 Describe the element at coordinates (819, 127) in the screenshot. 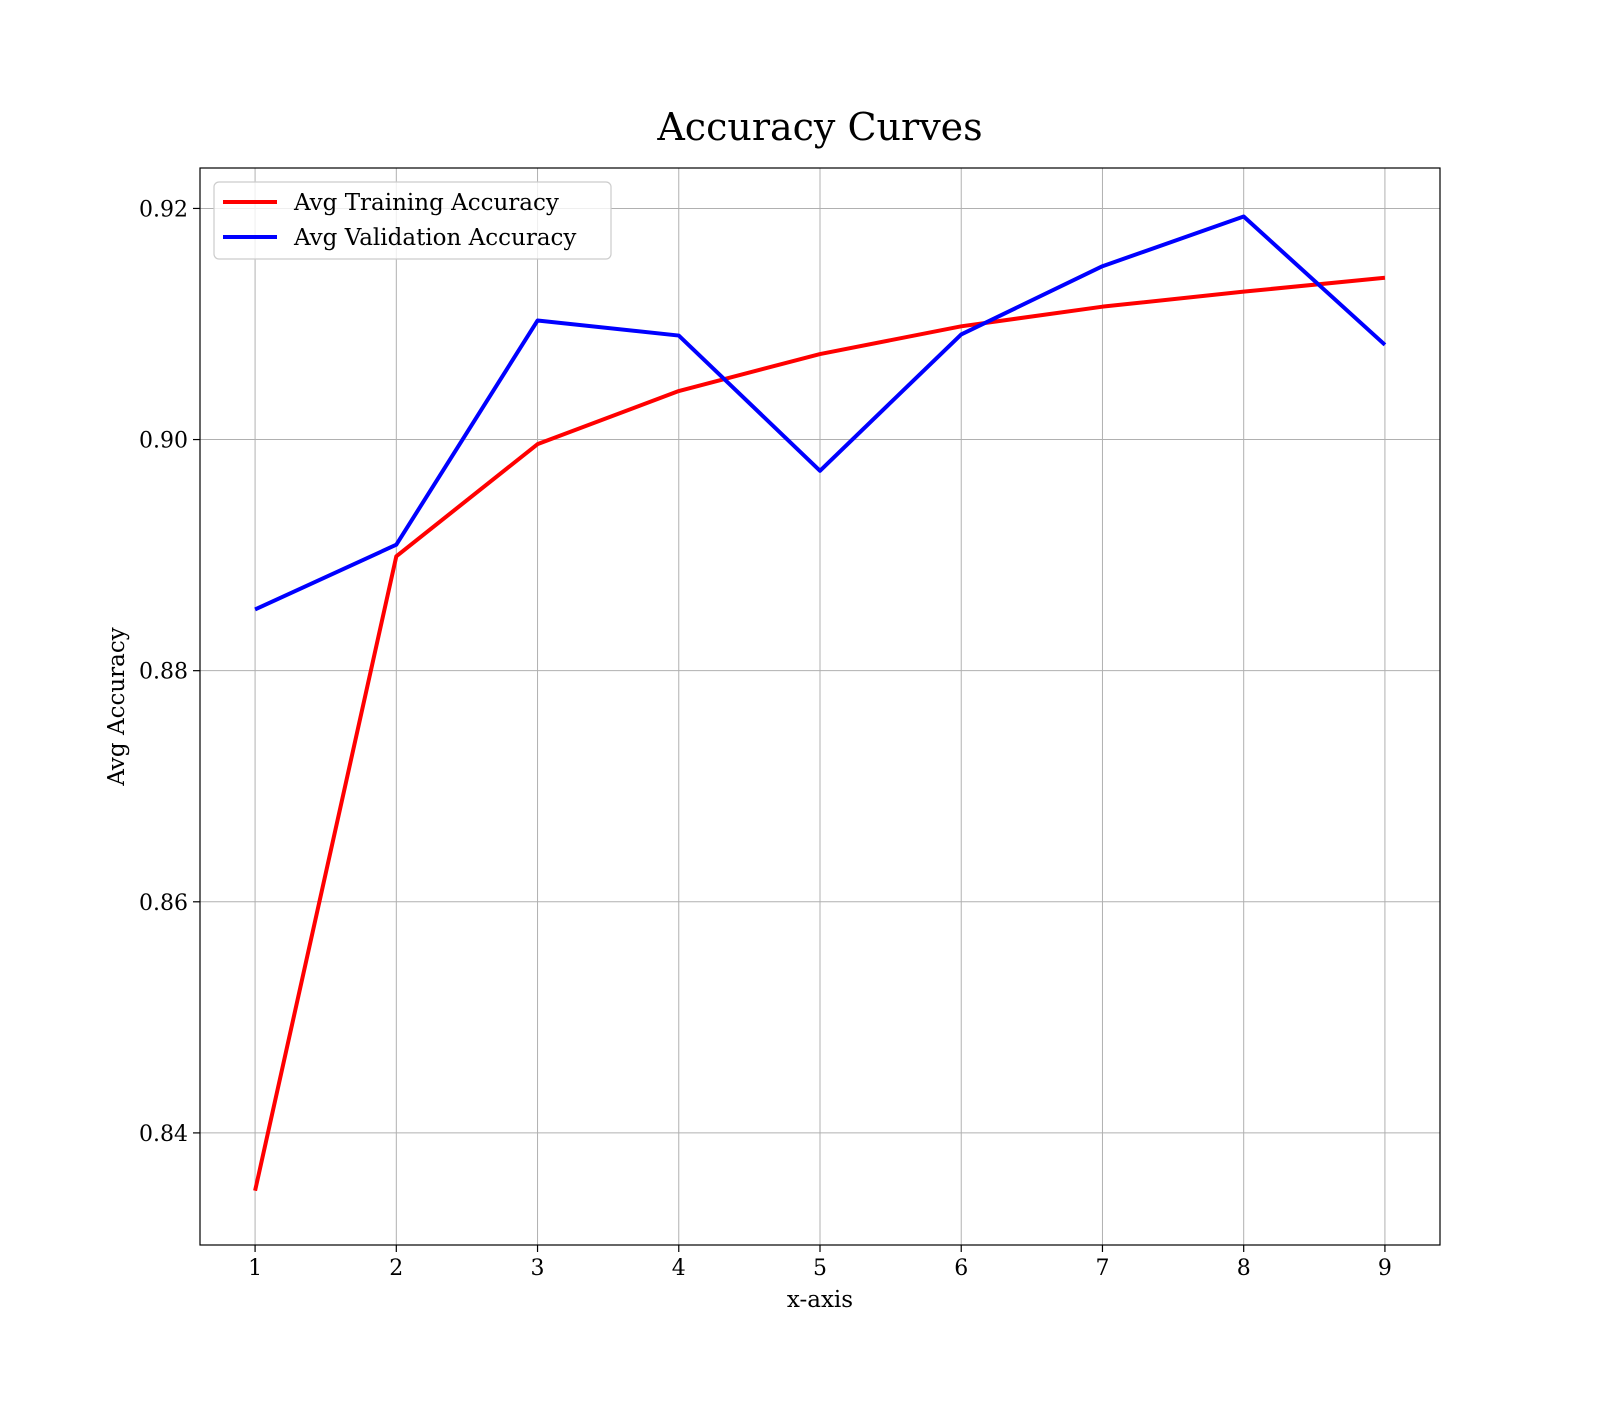

I see `chart-title: Accuracy Curves` at that location.